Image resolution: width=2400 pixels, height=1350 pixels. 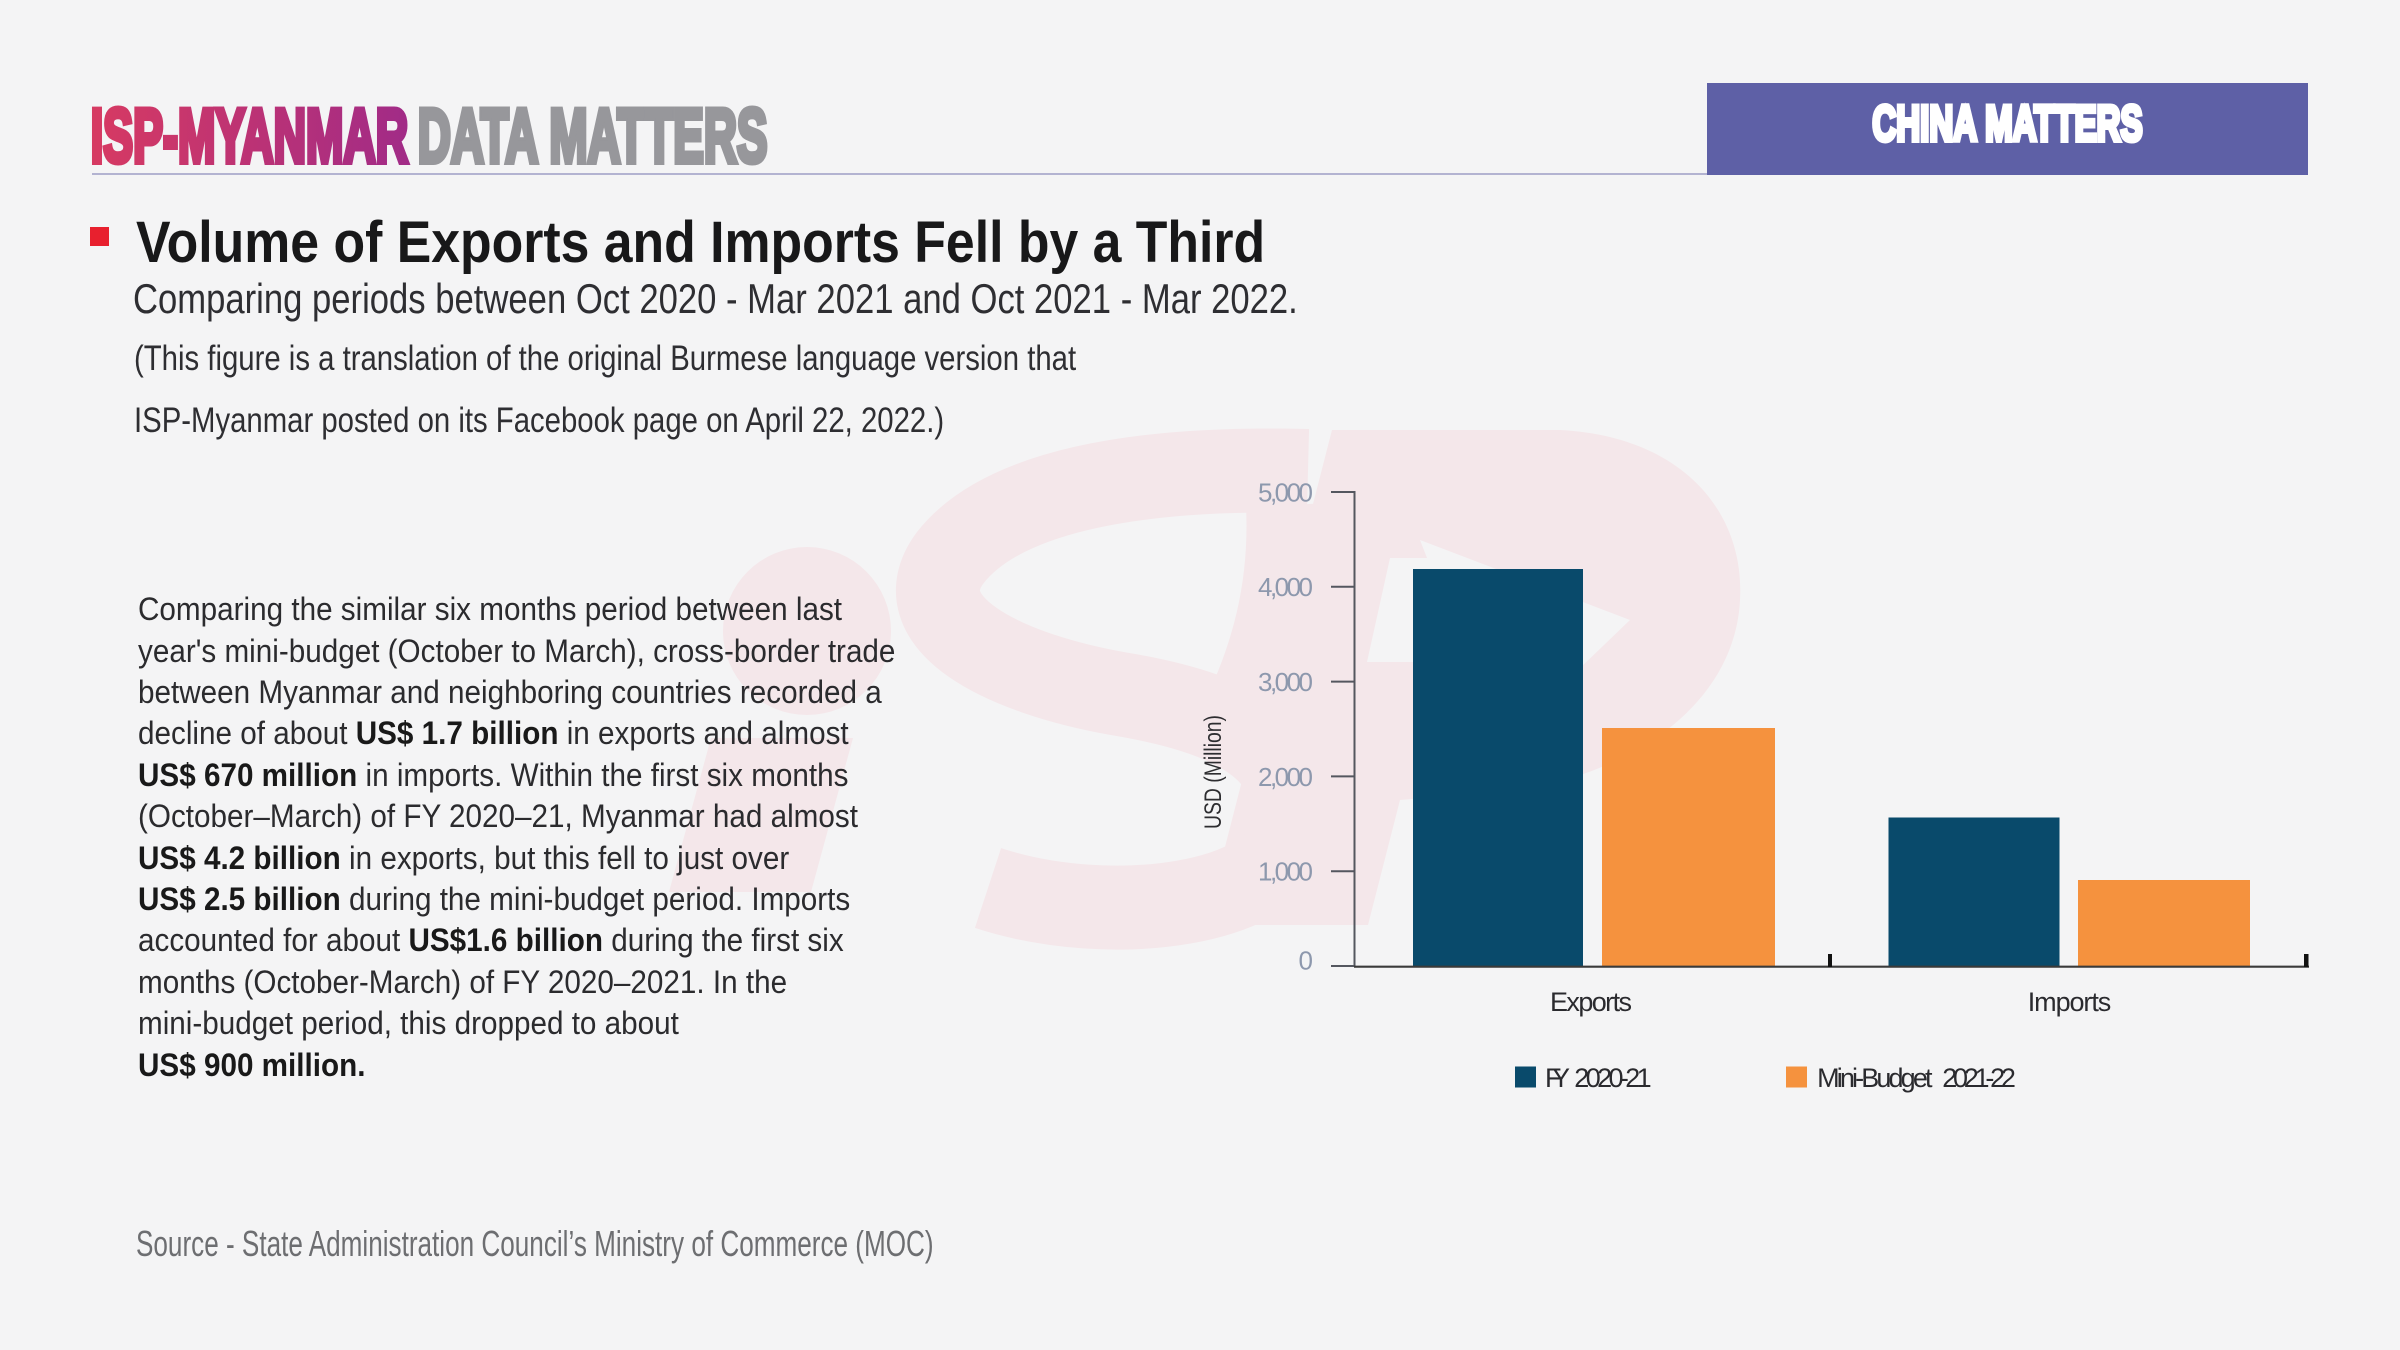 What do you see at coordinates (1612, 1078) in the screenshot?
I see `svg-text: 2020-21` at bounding box center [1612, 1078].